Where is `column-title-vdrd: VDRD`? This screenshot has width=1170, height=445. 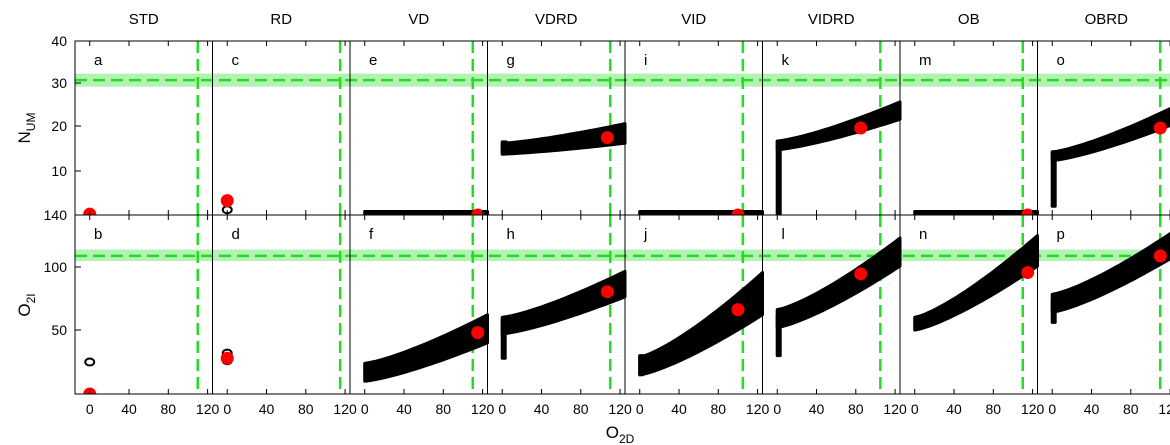
column-title-vdrd: VDRD is located at coordinates (556, 19).